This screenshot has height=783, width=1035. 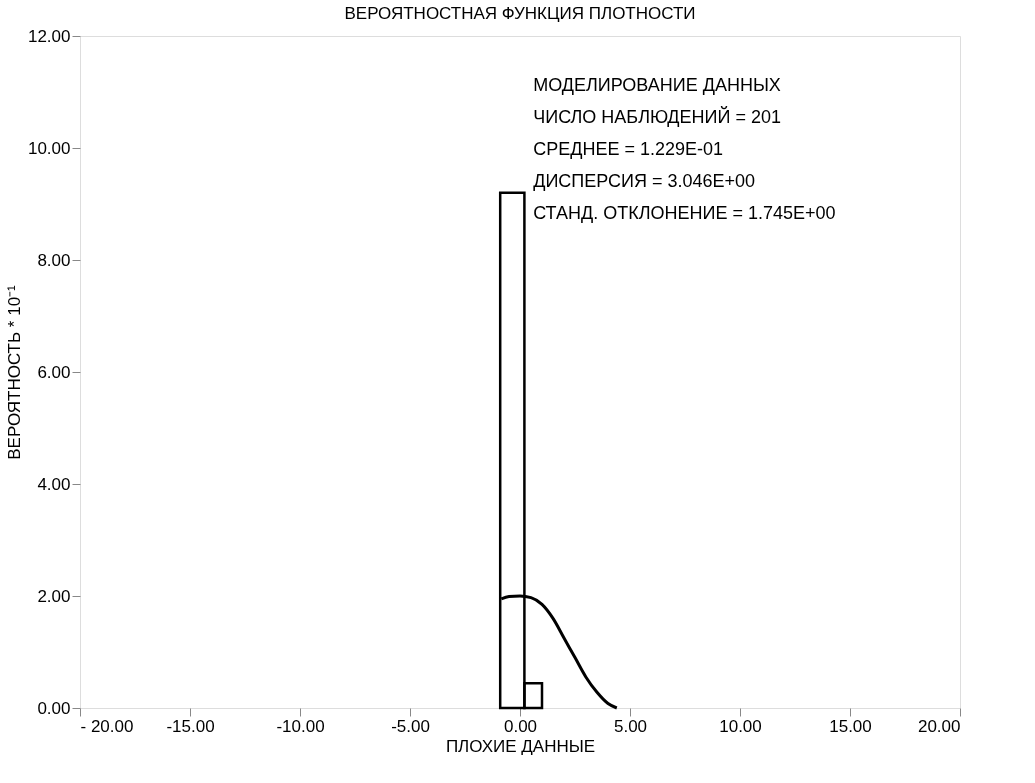 I want to click on x-axis-title: ПЛОХИЕ ДАННЫЕ, so click(x=520, y=746).